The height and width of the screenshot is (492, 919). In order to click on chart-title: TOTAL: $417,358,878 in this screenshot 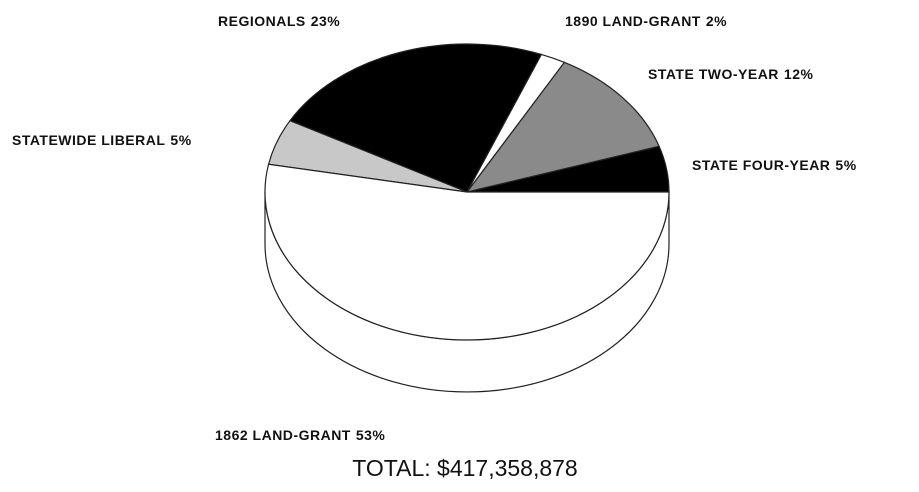, I will do `click(464, 468)`.